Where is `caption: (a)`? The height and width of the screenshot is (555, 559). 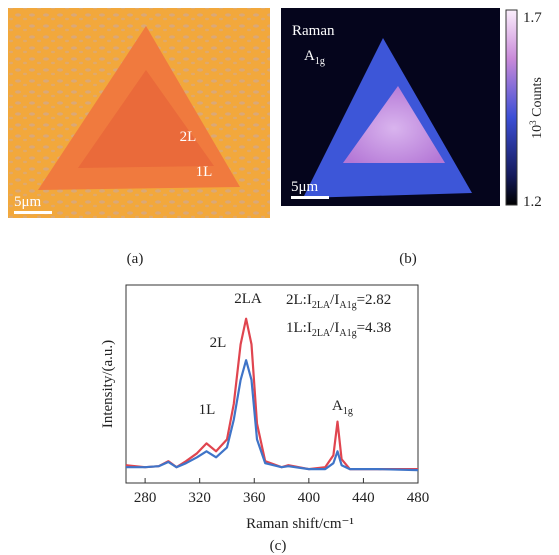
caption: (a) is located at coordinates (135, 259).